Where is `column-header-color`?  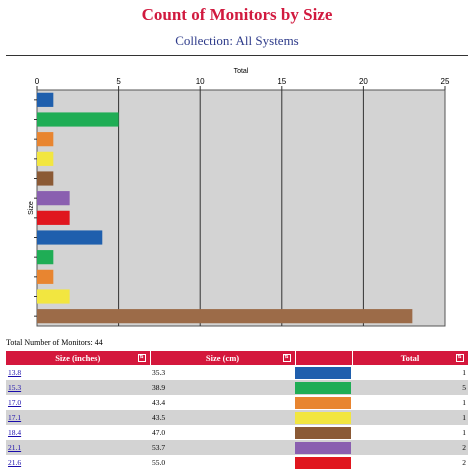 column-header-color is located at coordinates (324, 358).